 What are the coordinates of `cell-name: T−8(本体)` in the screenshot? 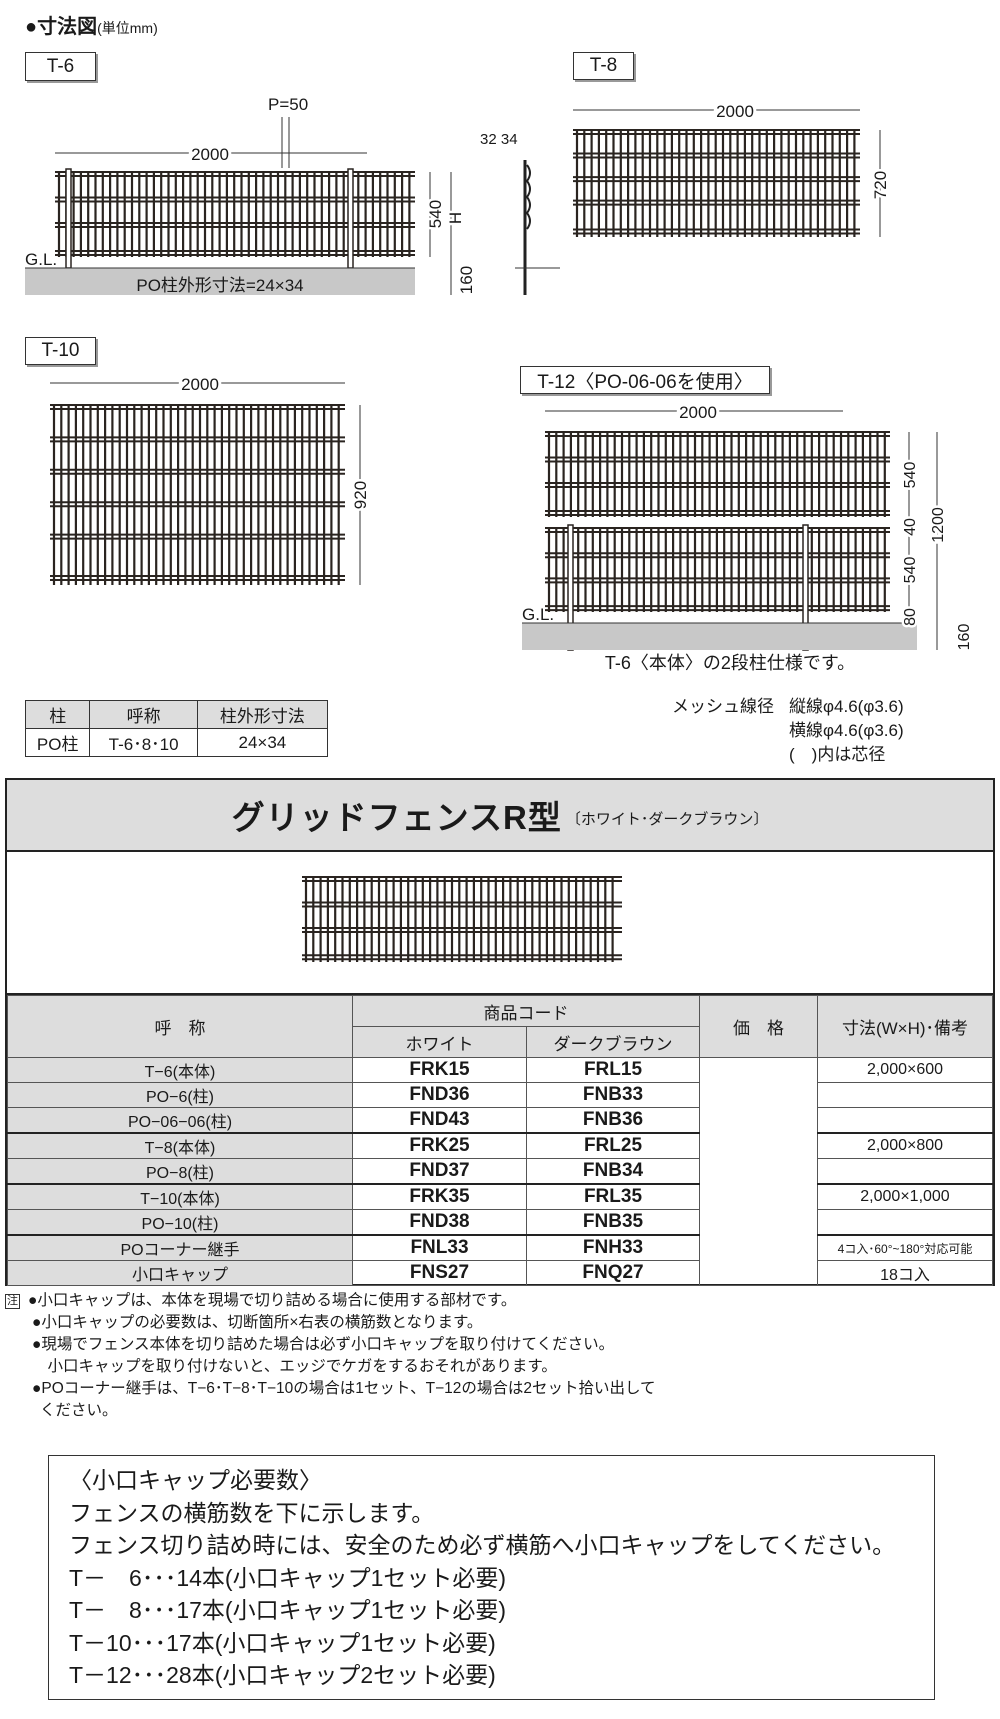 It's located at (180, 1145).